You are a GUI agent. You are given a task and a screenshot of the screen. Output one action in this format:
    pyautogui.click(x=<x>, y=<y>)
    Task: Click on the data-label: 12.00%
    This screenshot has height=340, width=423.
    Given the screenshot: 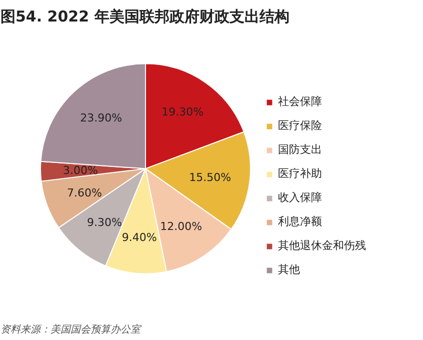 What is the action you would take?
    pyautogui.click(x=181, y=227)
    